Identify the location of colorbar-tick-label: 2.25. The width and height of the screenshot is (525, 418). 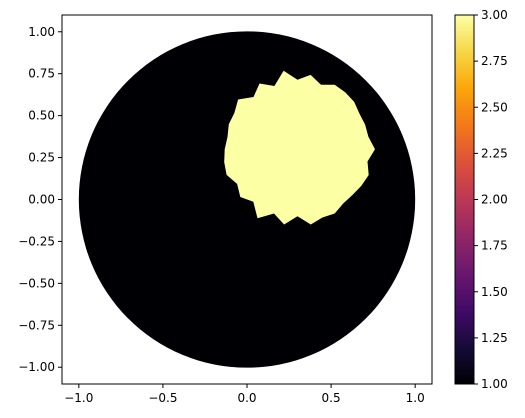
(494, 153).